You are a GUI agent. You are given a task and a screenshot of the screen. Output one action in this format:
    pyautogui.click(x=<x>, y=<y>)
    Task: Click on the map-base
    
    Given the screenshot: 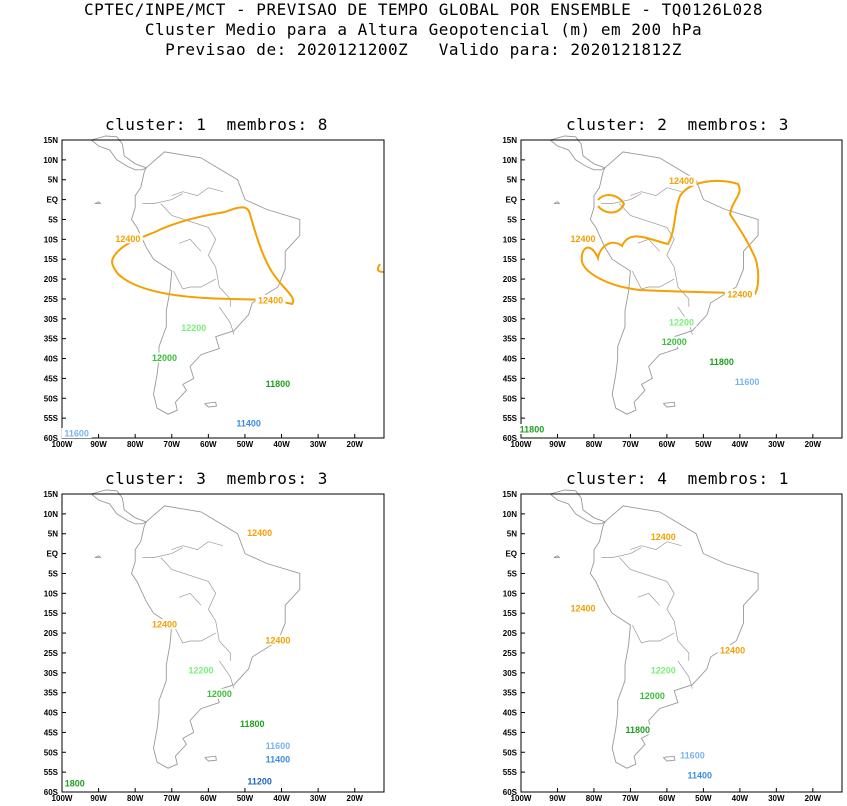 What is the action you would take?
    pyautogui.click(x=654, y=275)
    